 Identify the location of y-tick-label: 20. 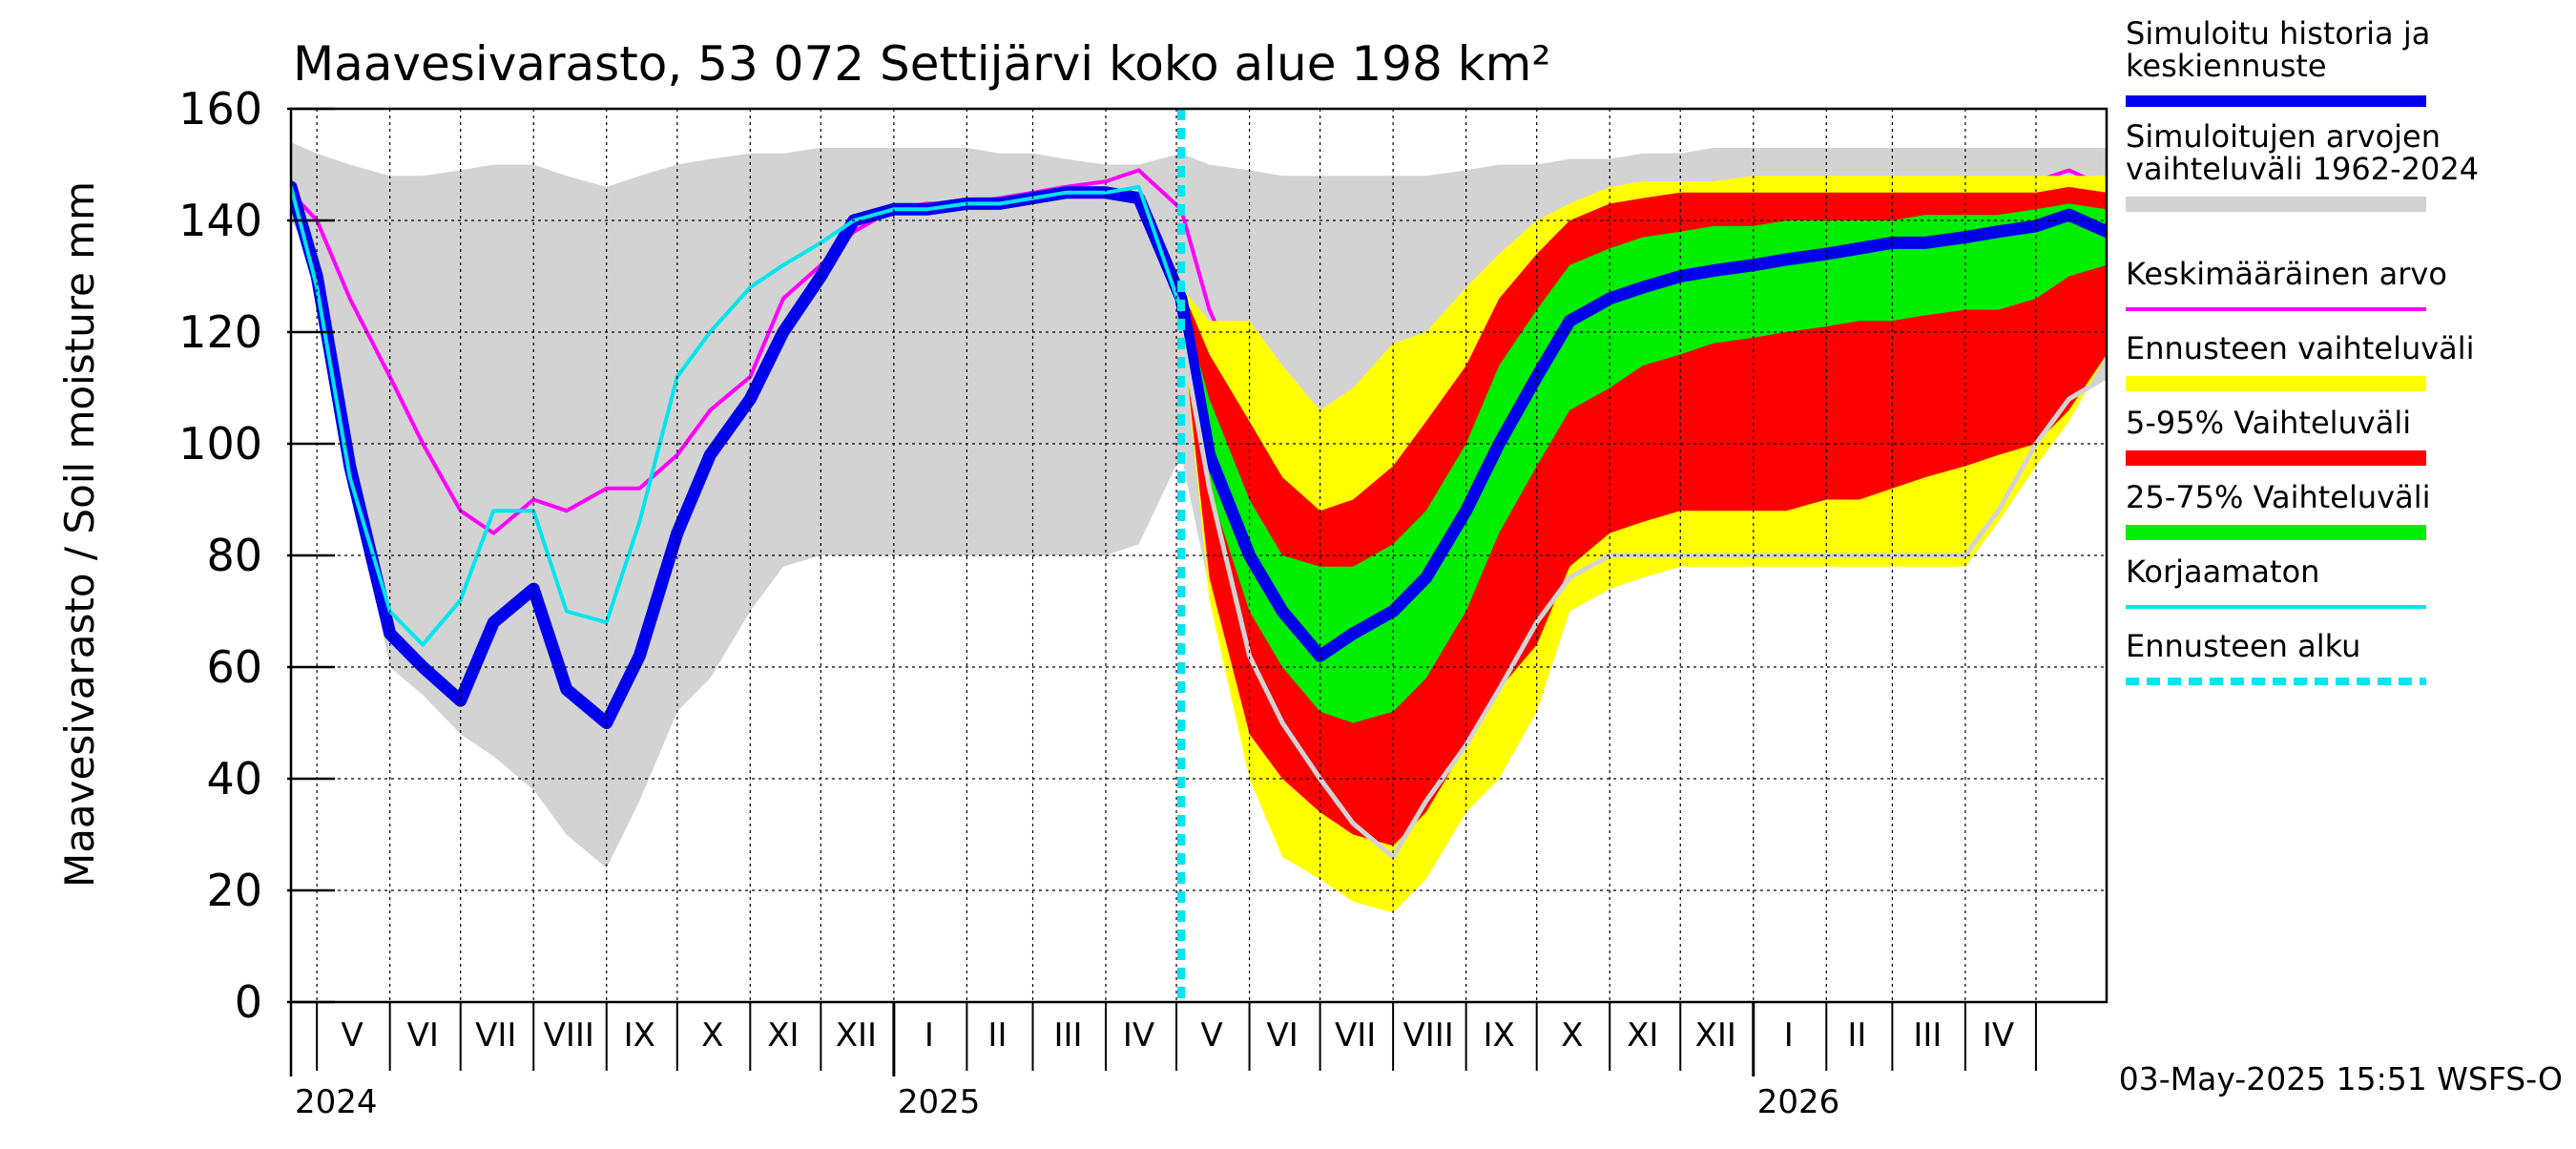
(234, 890).